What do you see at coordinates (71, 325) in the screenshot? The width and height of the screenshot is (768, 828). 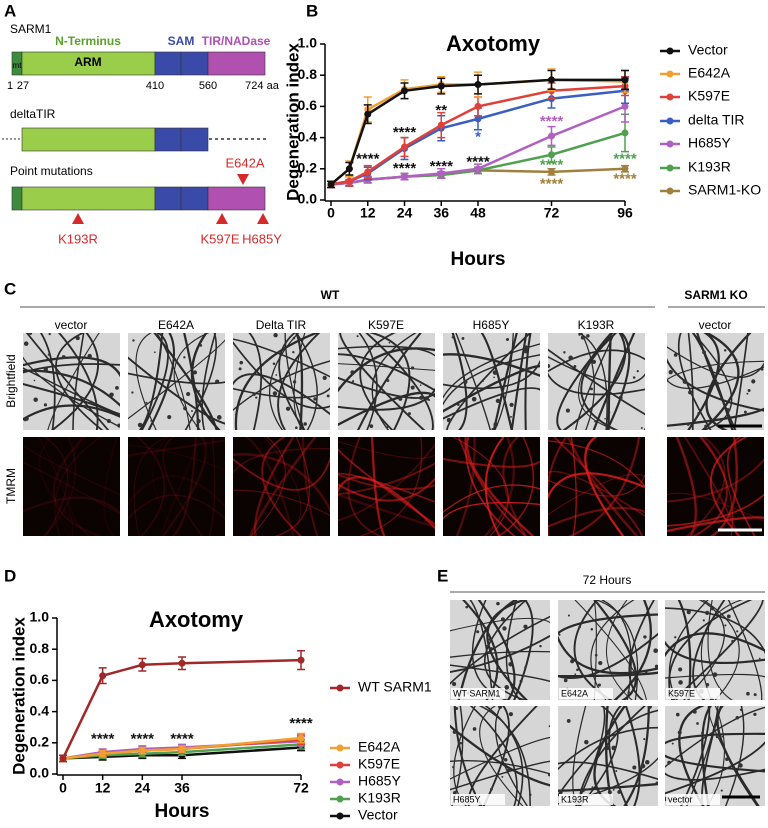 I see `column-label: vector` at bounding box center [71, 325].